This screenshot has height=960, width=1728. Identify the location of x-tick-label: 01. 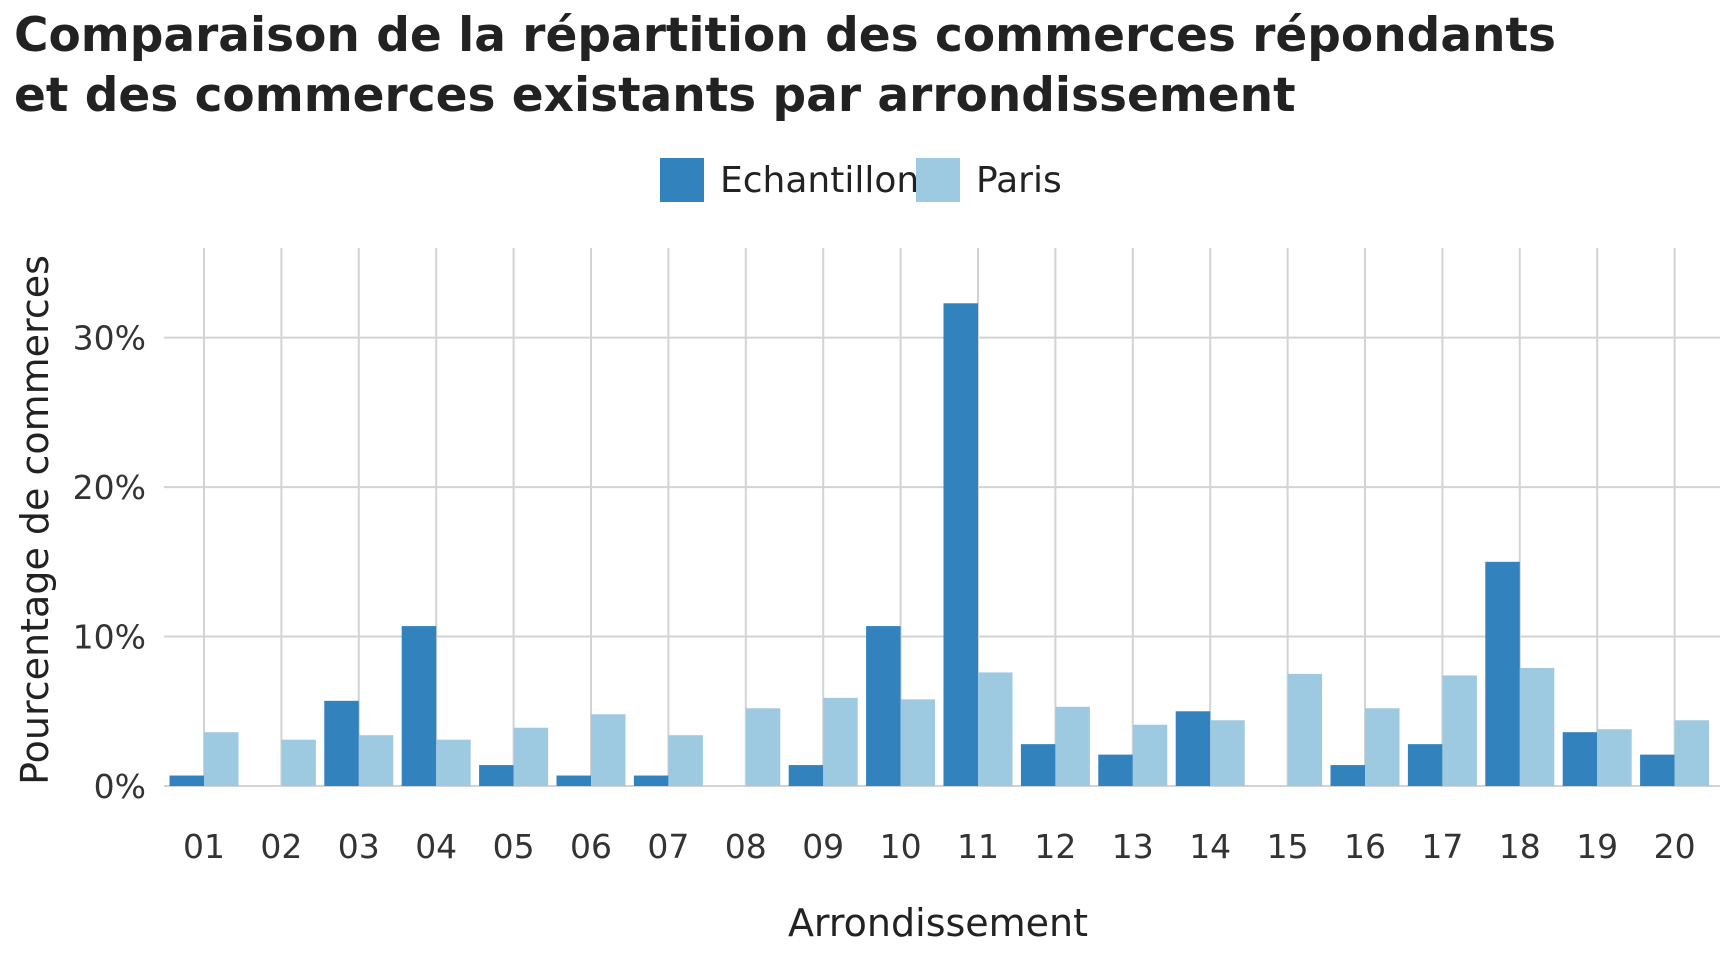
(204, 846).